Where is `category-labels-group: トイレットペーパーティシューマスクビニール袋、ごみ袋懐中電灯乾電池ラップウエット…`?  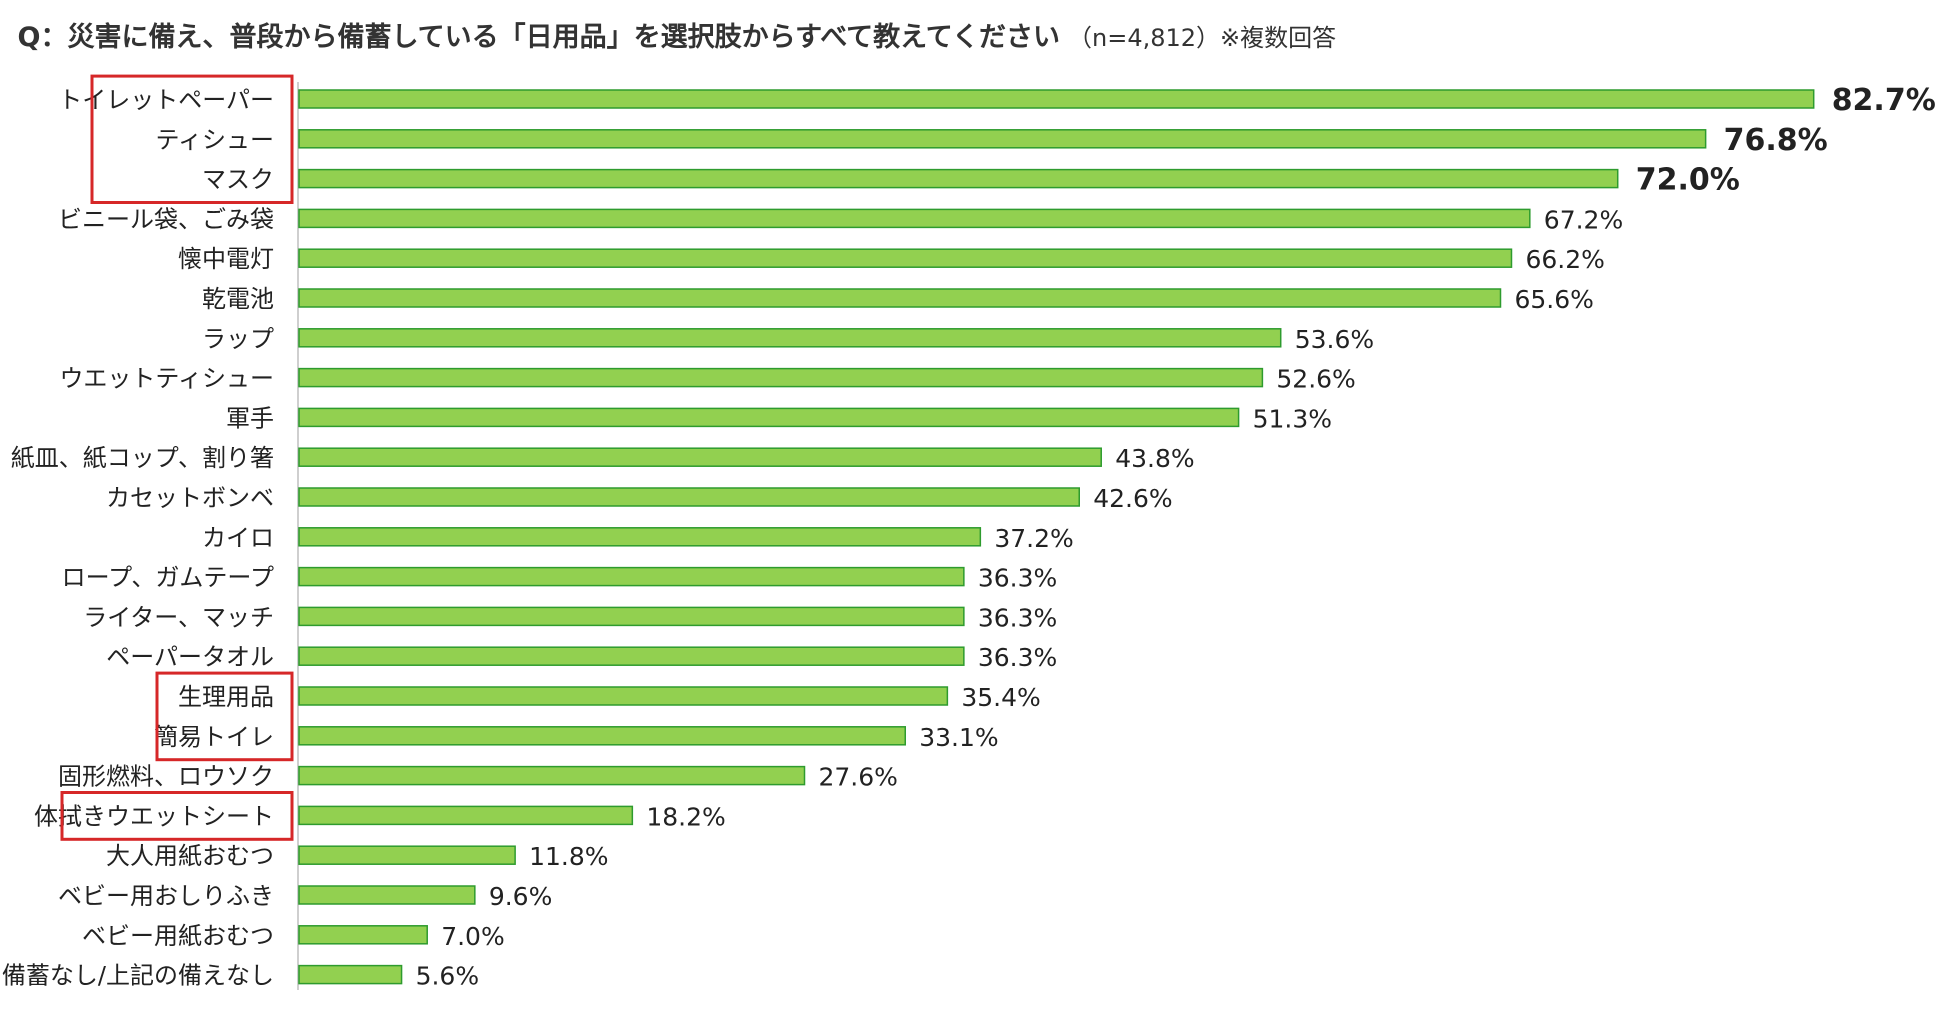
category-labels-group: トイレットペーパーティシューマスクビニール袋、ごみ袋懐中電灯乾電池ラップウエット… is located at coordinates (138, 538).